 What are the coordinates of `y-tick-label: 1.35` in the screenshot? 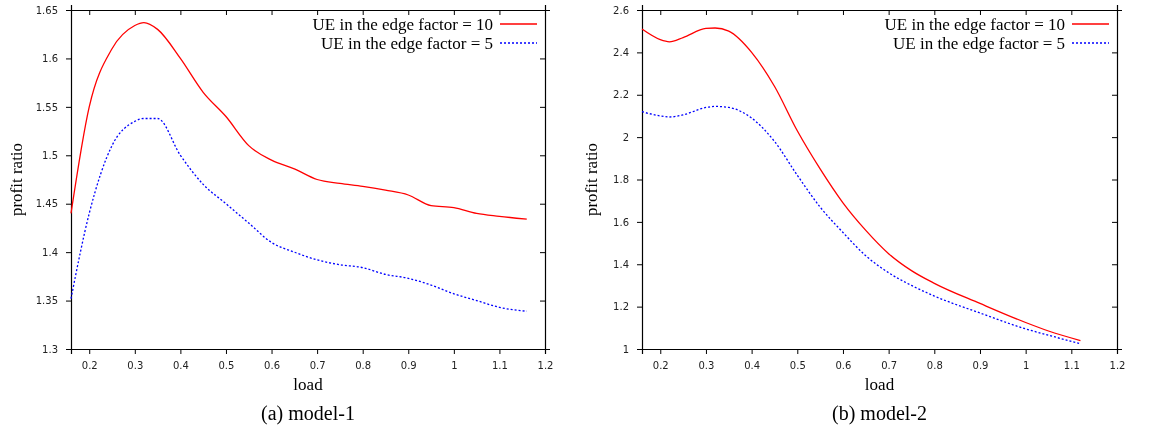 It's located at (46, 301).